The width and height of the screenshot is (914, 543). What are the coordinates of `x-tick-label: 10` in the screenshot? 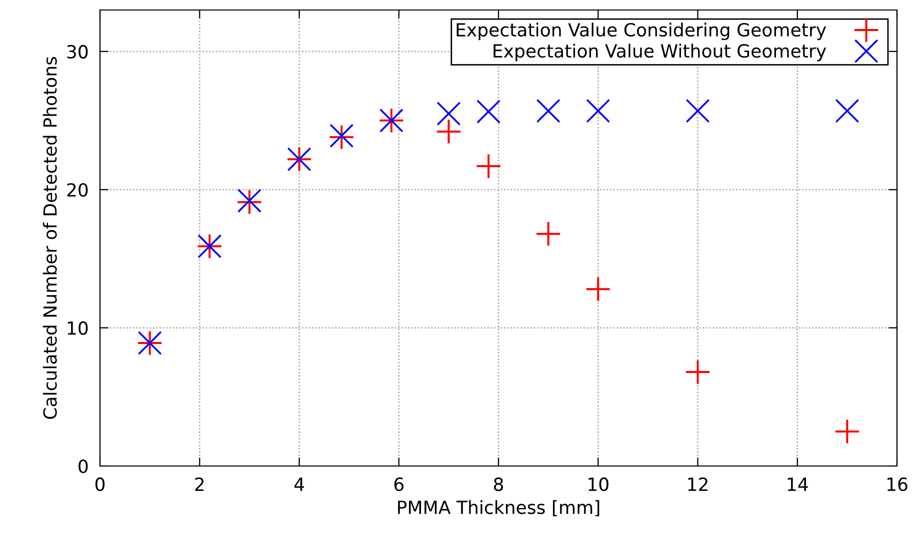 It's located at (598, 484).